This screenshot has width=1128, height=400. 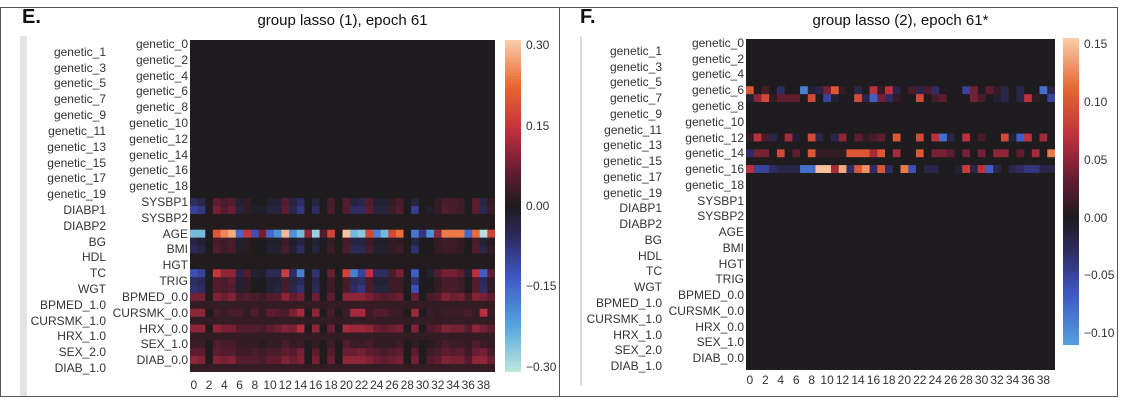 I want to click on x-tick-label: 36, so click(x=1028, y=380).